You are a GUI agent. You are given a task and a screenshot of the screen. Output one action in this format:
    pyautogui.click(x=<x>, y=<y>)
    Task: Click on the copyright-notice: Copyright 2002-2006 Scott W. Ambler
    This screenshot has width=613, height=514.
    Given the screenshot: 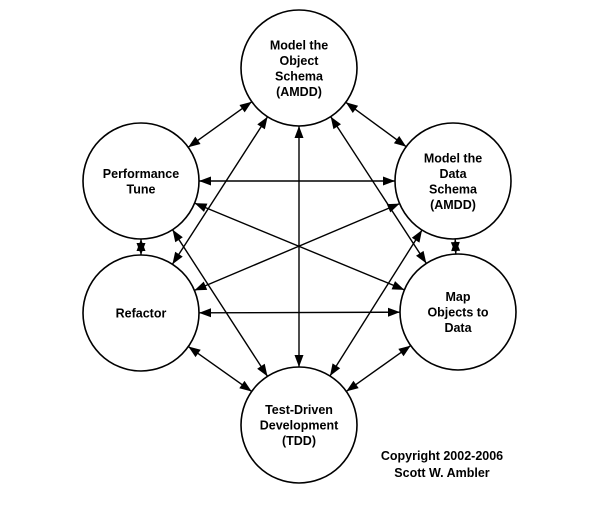 What is the action you would take?
    pyautogui.click(x=442, y=464)
    